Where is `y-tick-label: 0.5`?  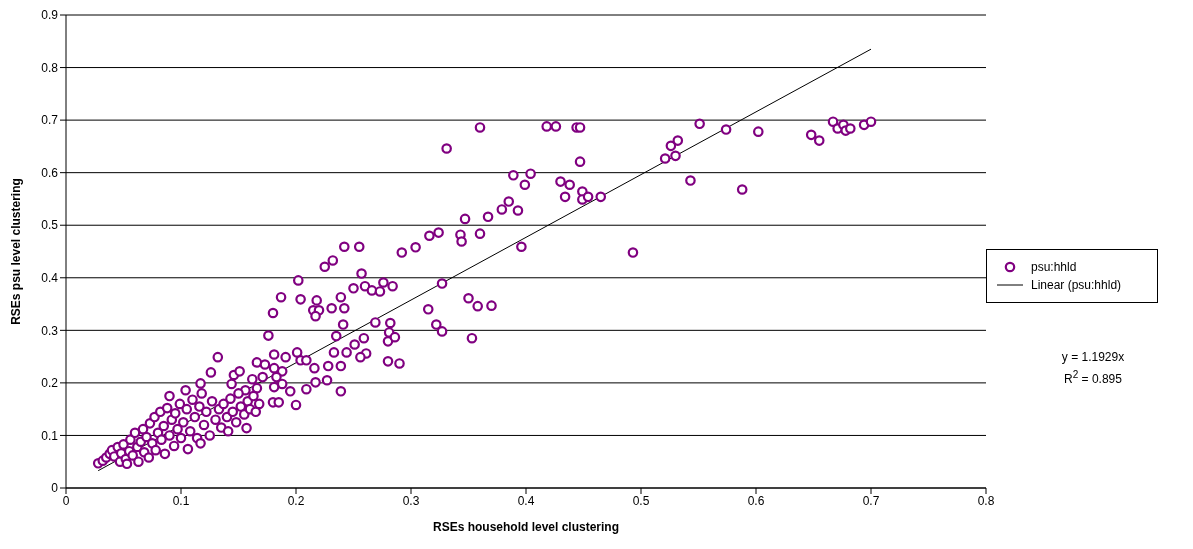
y-tick-label: 0.5 is located at coordinates (50, 225).